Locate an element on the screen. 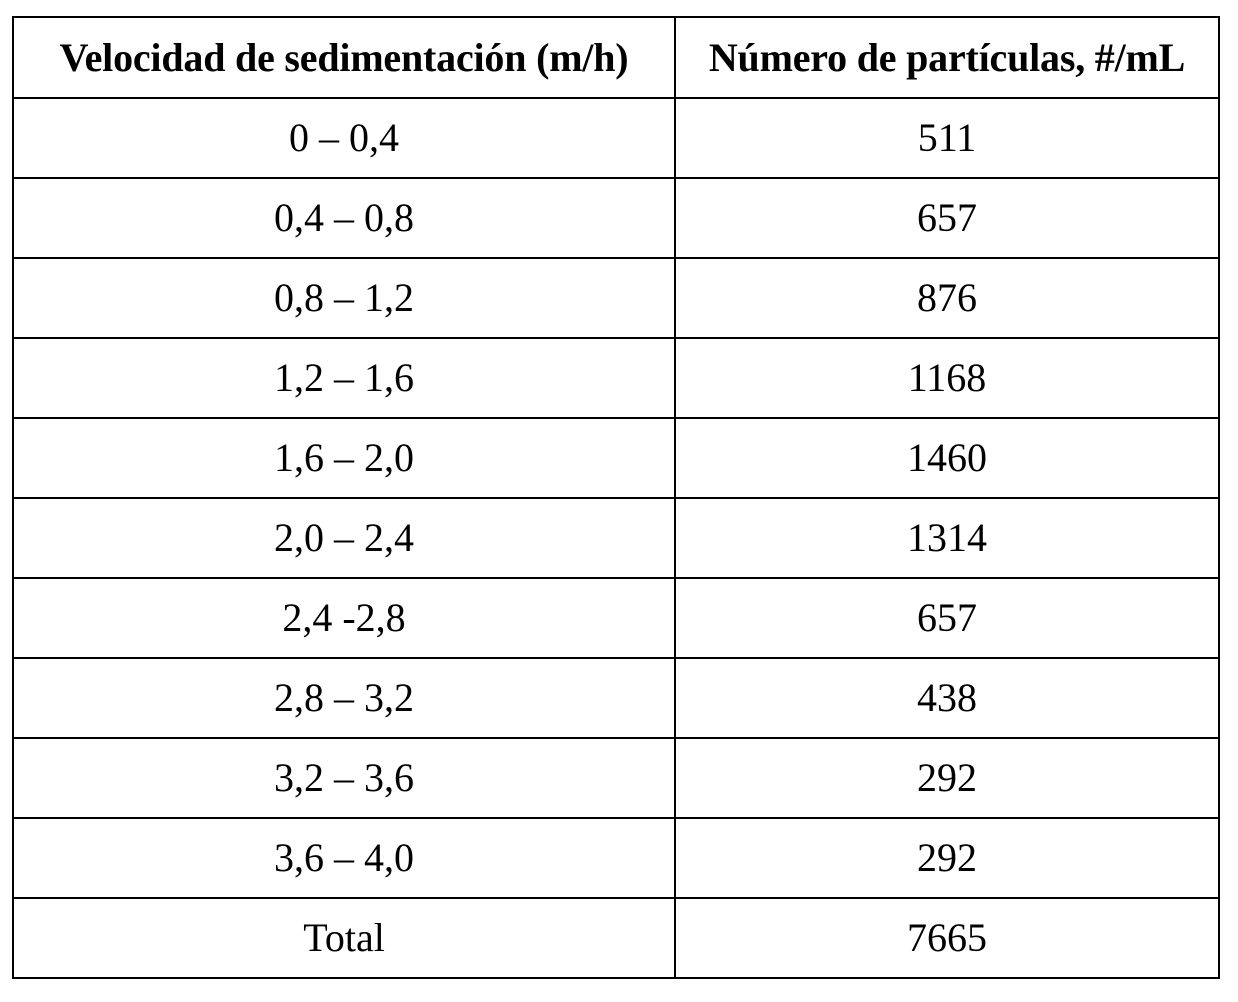  particle-count-cell: 438 is located at coordinates (947, 698).